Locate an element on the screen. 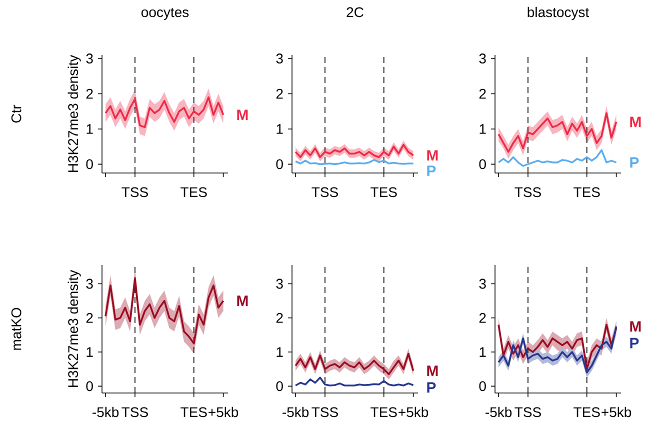 This screenshot has width=657, height=435. chart-title: oocytes is located at coordinates (165, 14).